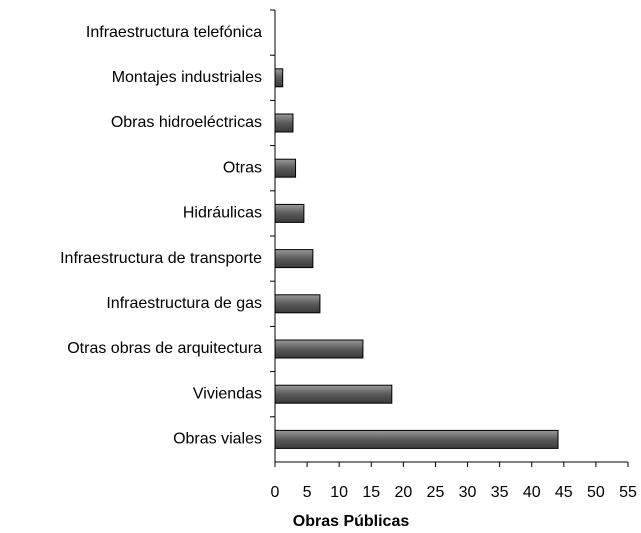  What do you see at coordinates (564, 492) in the screenshot?
I see `x-tick-label: 45` at bounding box center [564, 492].